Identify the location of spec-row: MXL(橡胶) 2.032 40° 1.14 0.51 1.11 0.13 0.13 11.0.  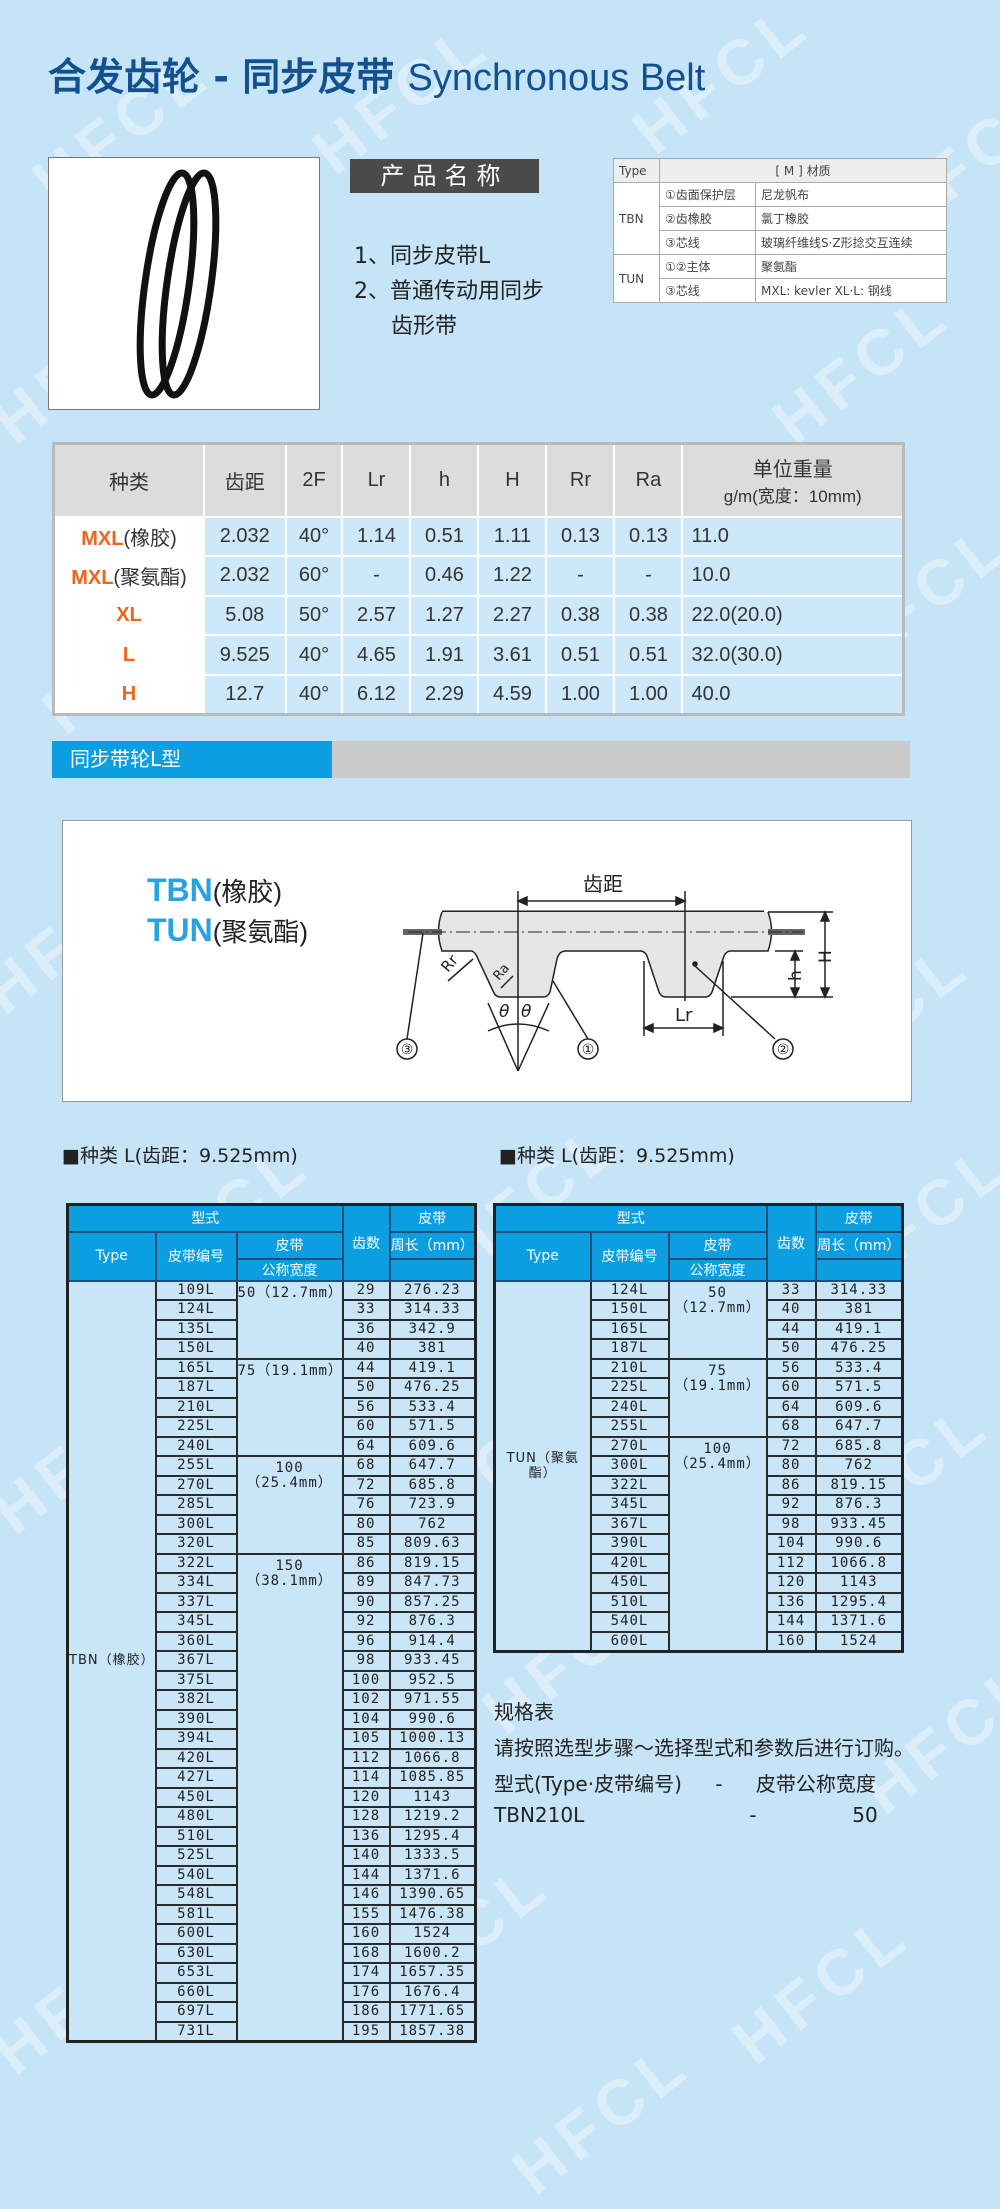
(478, 536).